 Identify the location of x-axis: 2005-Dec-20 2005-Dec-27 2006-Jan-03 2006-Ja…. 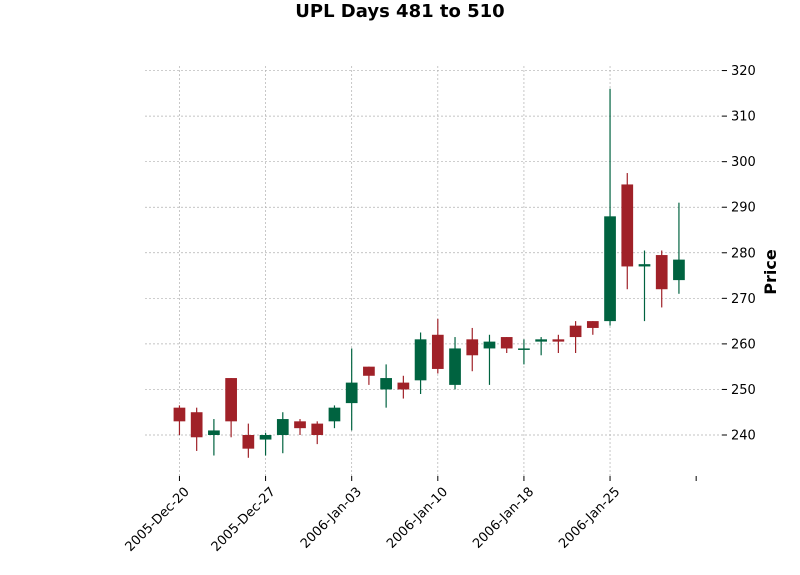
(410, 515).